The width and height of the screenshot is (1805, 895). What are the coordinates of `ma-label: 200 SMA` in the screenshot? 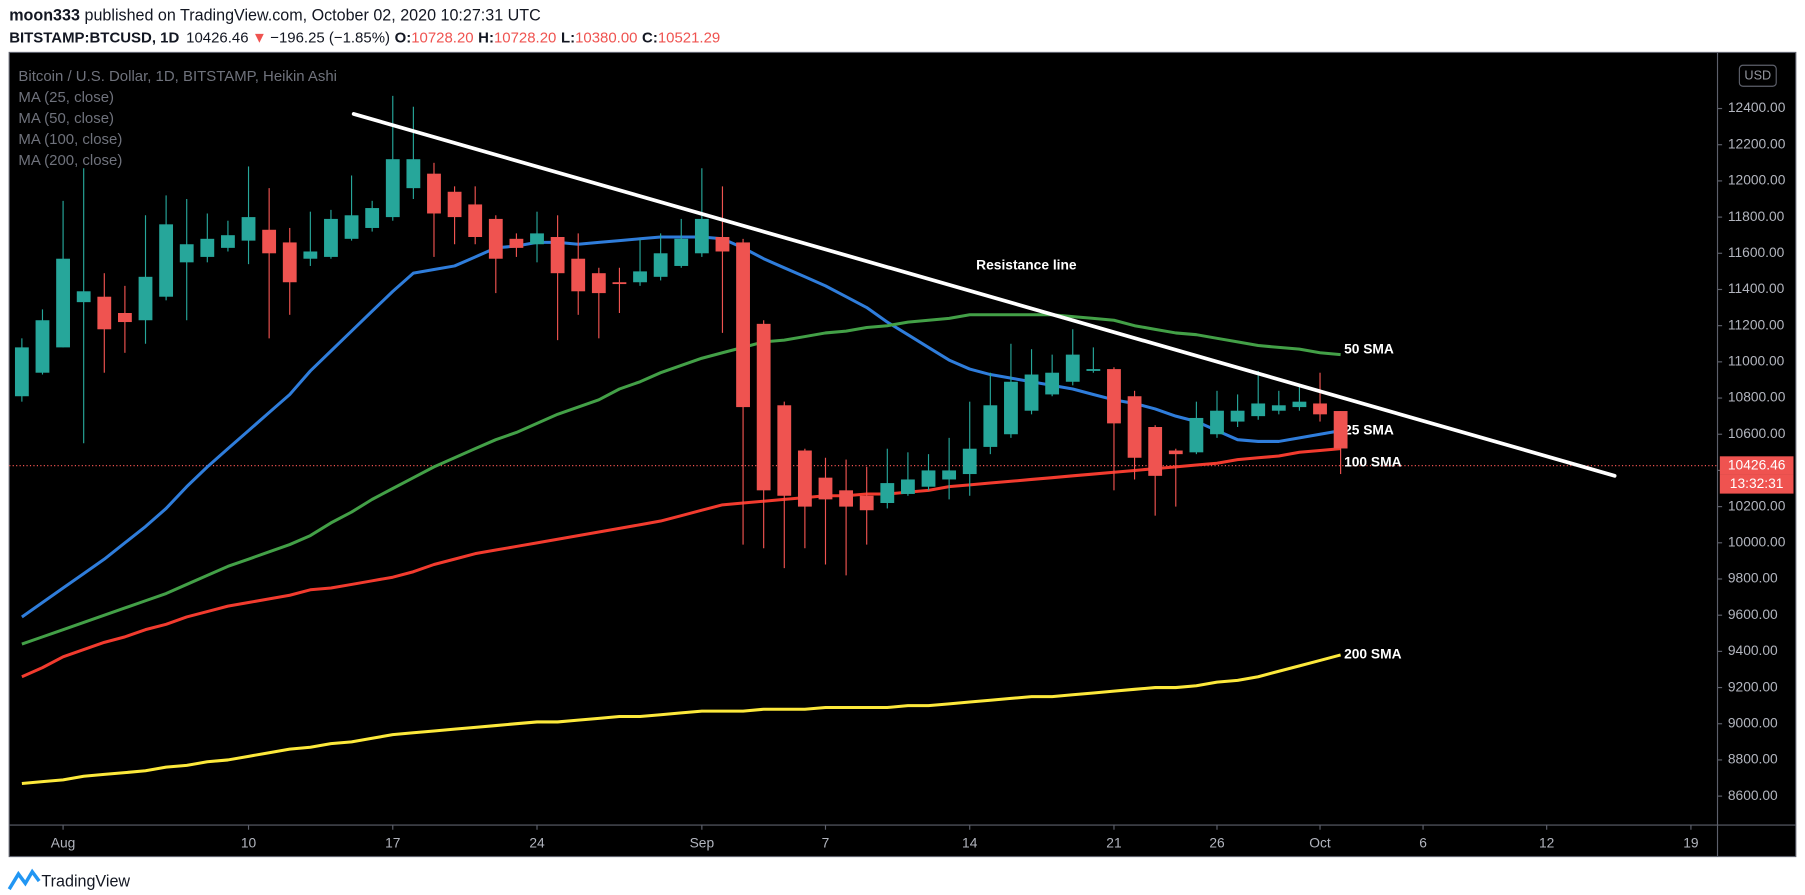 It's located at (1372, 654).